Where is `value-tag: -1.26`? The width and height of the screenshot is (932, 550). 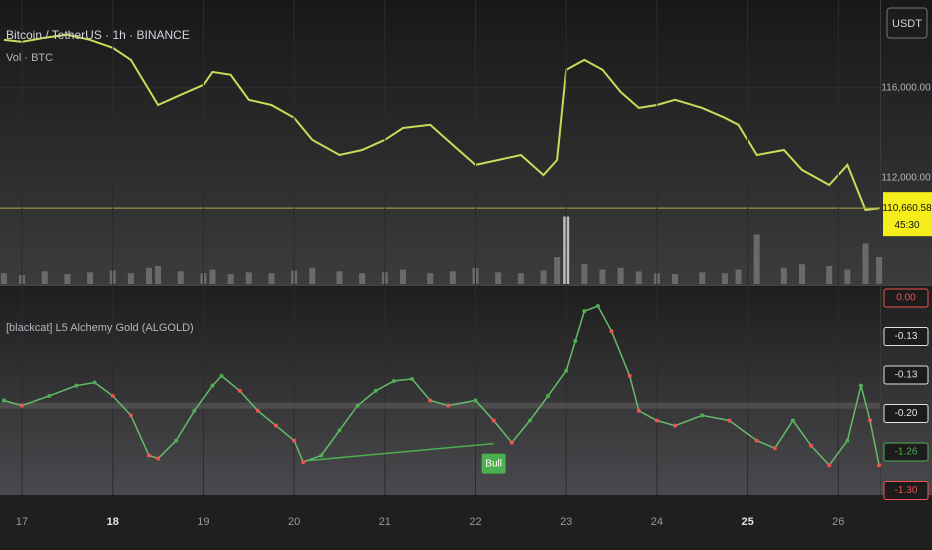
value-tag: -1.26 is located at coordinates (906, 452).